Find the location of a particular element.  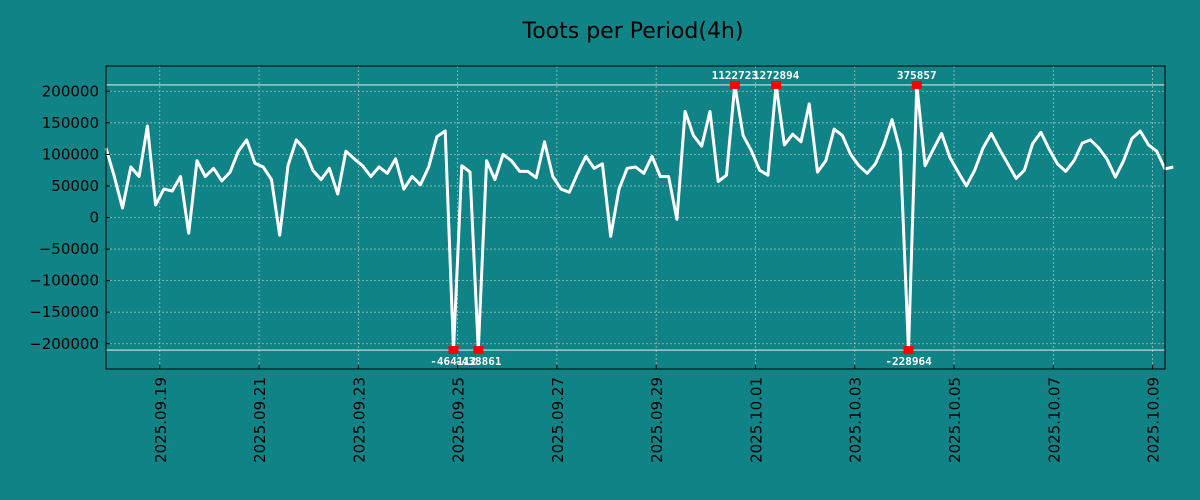

y-tick-label: −100000 is located at coordinates (64, 281).